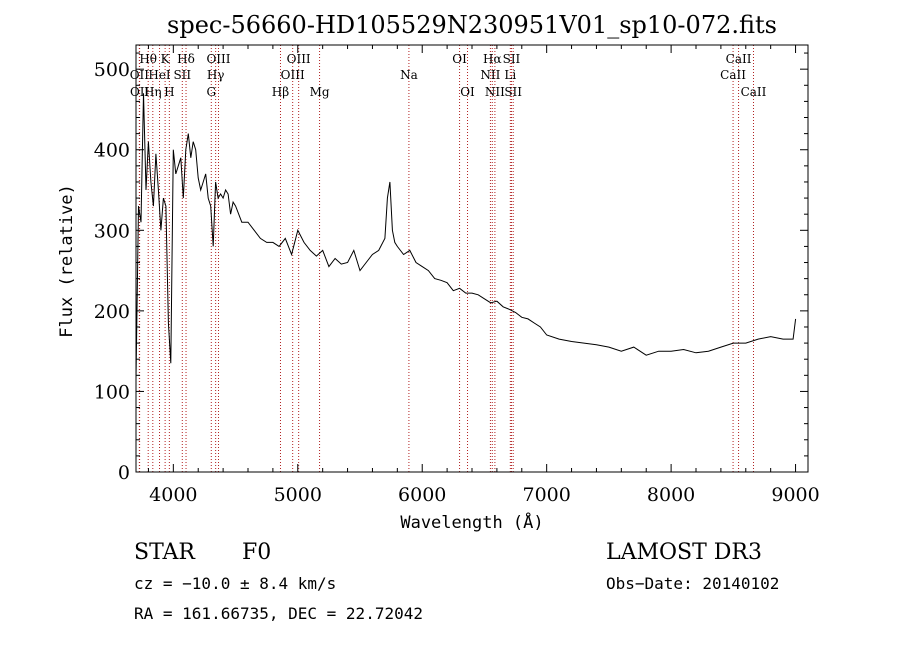 This screenshot has width=900, height=649. Describe the element at coordinates (320, 92) in the screenshot. I see `spectral-line-label: Mg` at that location.